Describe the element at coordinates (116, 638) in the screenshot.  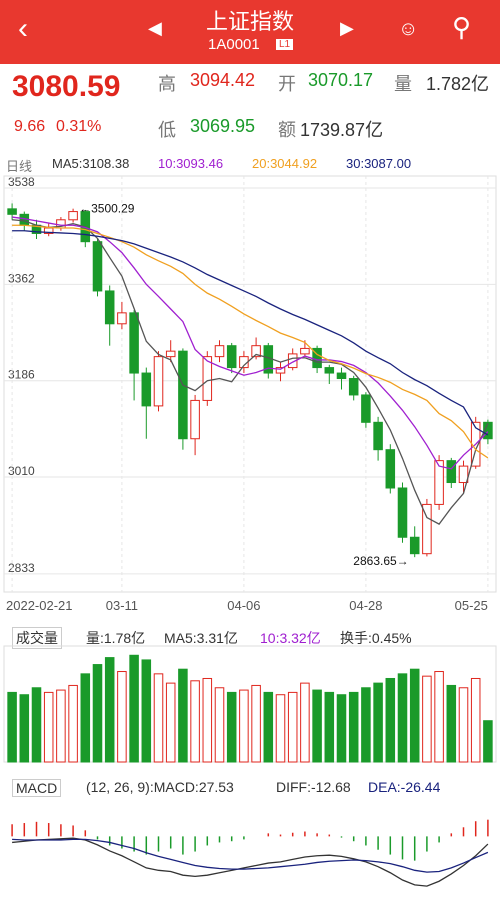
I see `vol: 量:1.78亿` at that location.